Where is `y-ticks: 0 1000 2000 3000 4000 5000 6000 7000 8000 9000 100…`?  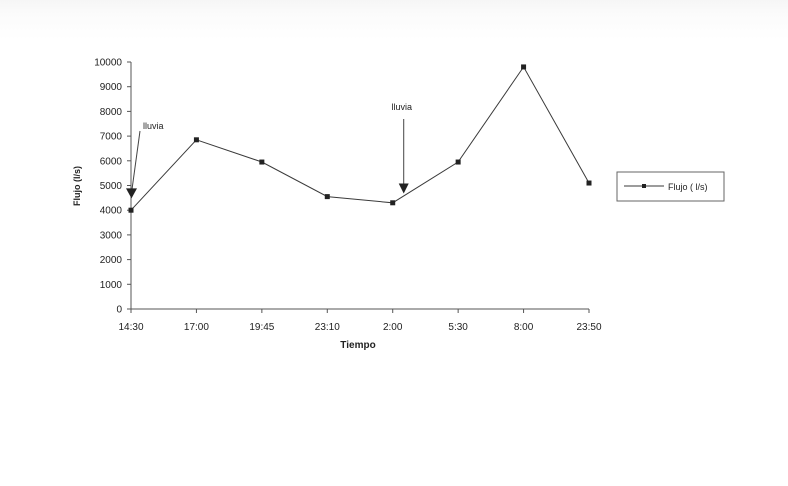
y-ticks: 0 1000 2000 3000 4000 5000 6000 7000 8000 9000 100… is located at coordinates (112, 187).